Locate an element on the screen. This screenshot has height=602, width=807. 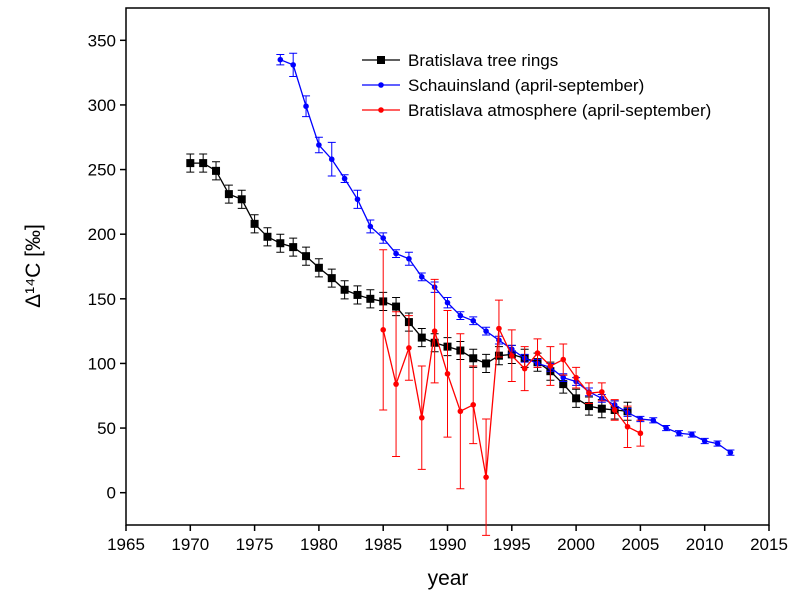
x-tick-label: 2010 is located at coordinates (705, 544).